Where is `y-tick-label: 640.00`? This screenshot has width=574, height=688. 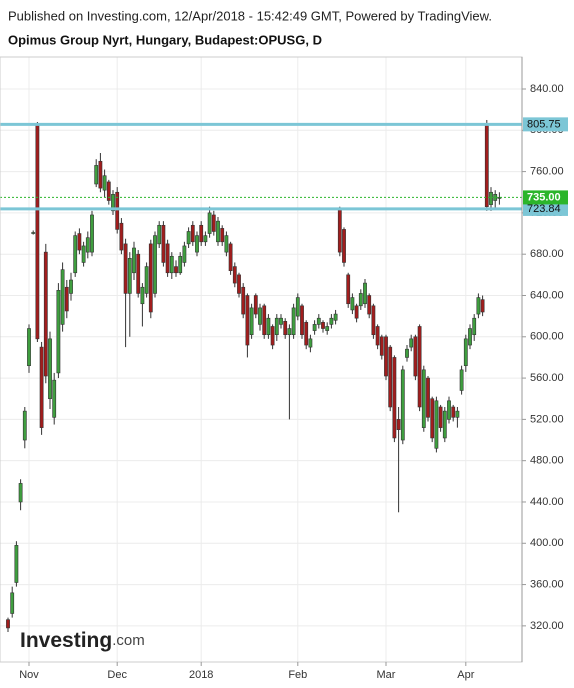
y-tick-label: 640.00 is located at coordinates (547, 295).